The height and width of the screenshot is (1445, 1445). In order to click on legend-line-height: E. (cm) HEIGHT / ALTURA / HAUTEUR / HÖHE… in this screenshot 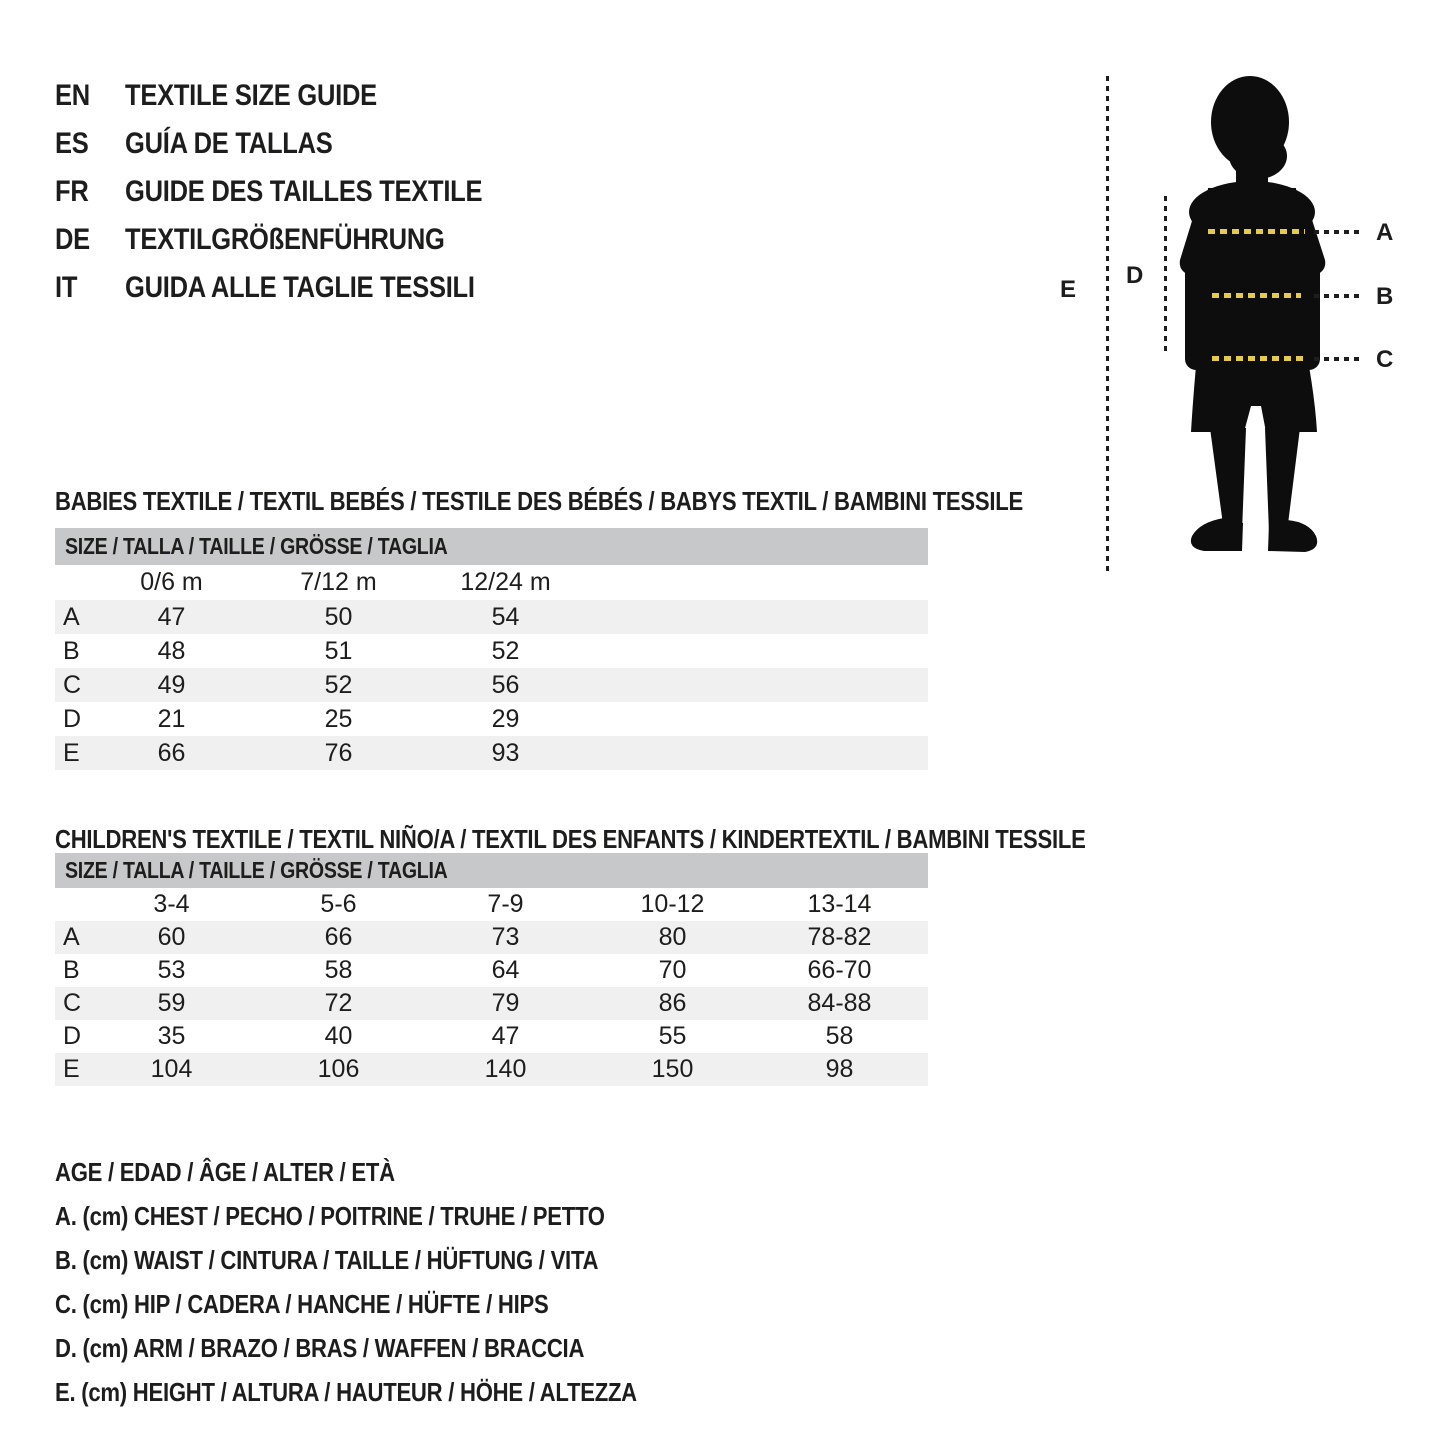, I will do `click(346, 1391)`.